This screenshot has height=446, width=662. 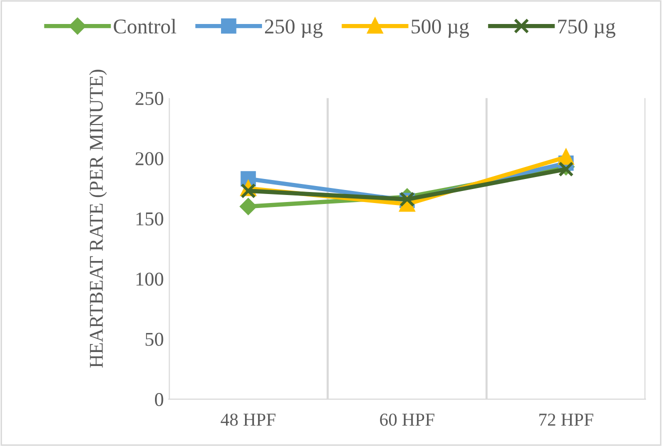 I want to click on legend-label: 750 µg, so click(x=587, y=28).